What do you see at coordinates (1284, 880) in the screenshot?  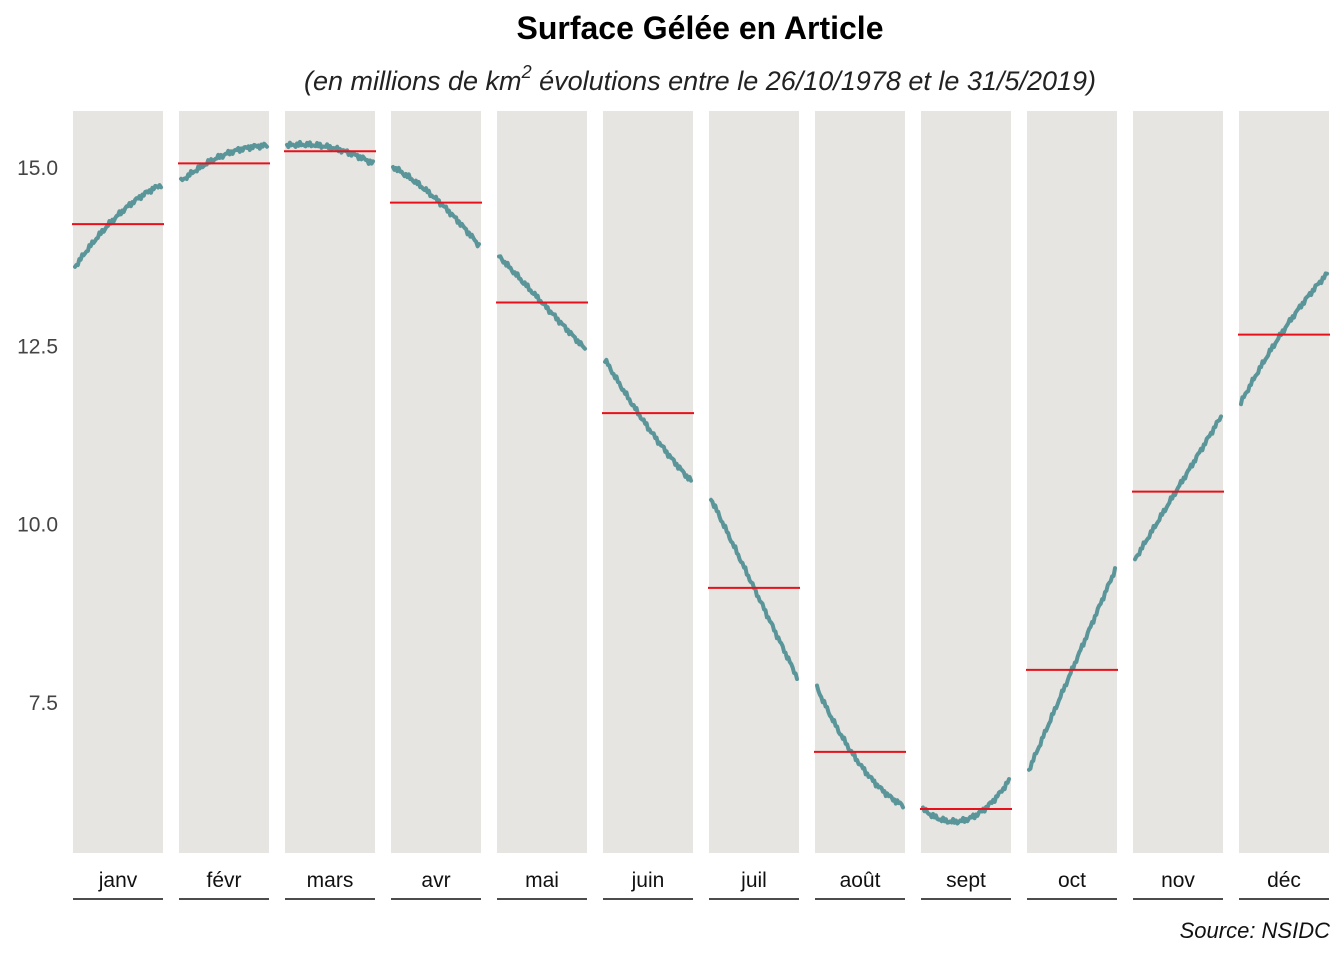 I see `facet-label-déc: déc` at bounding box center [1284, 880].